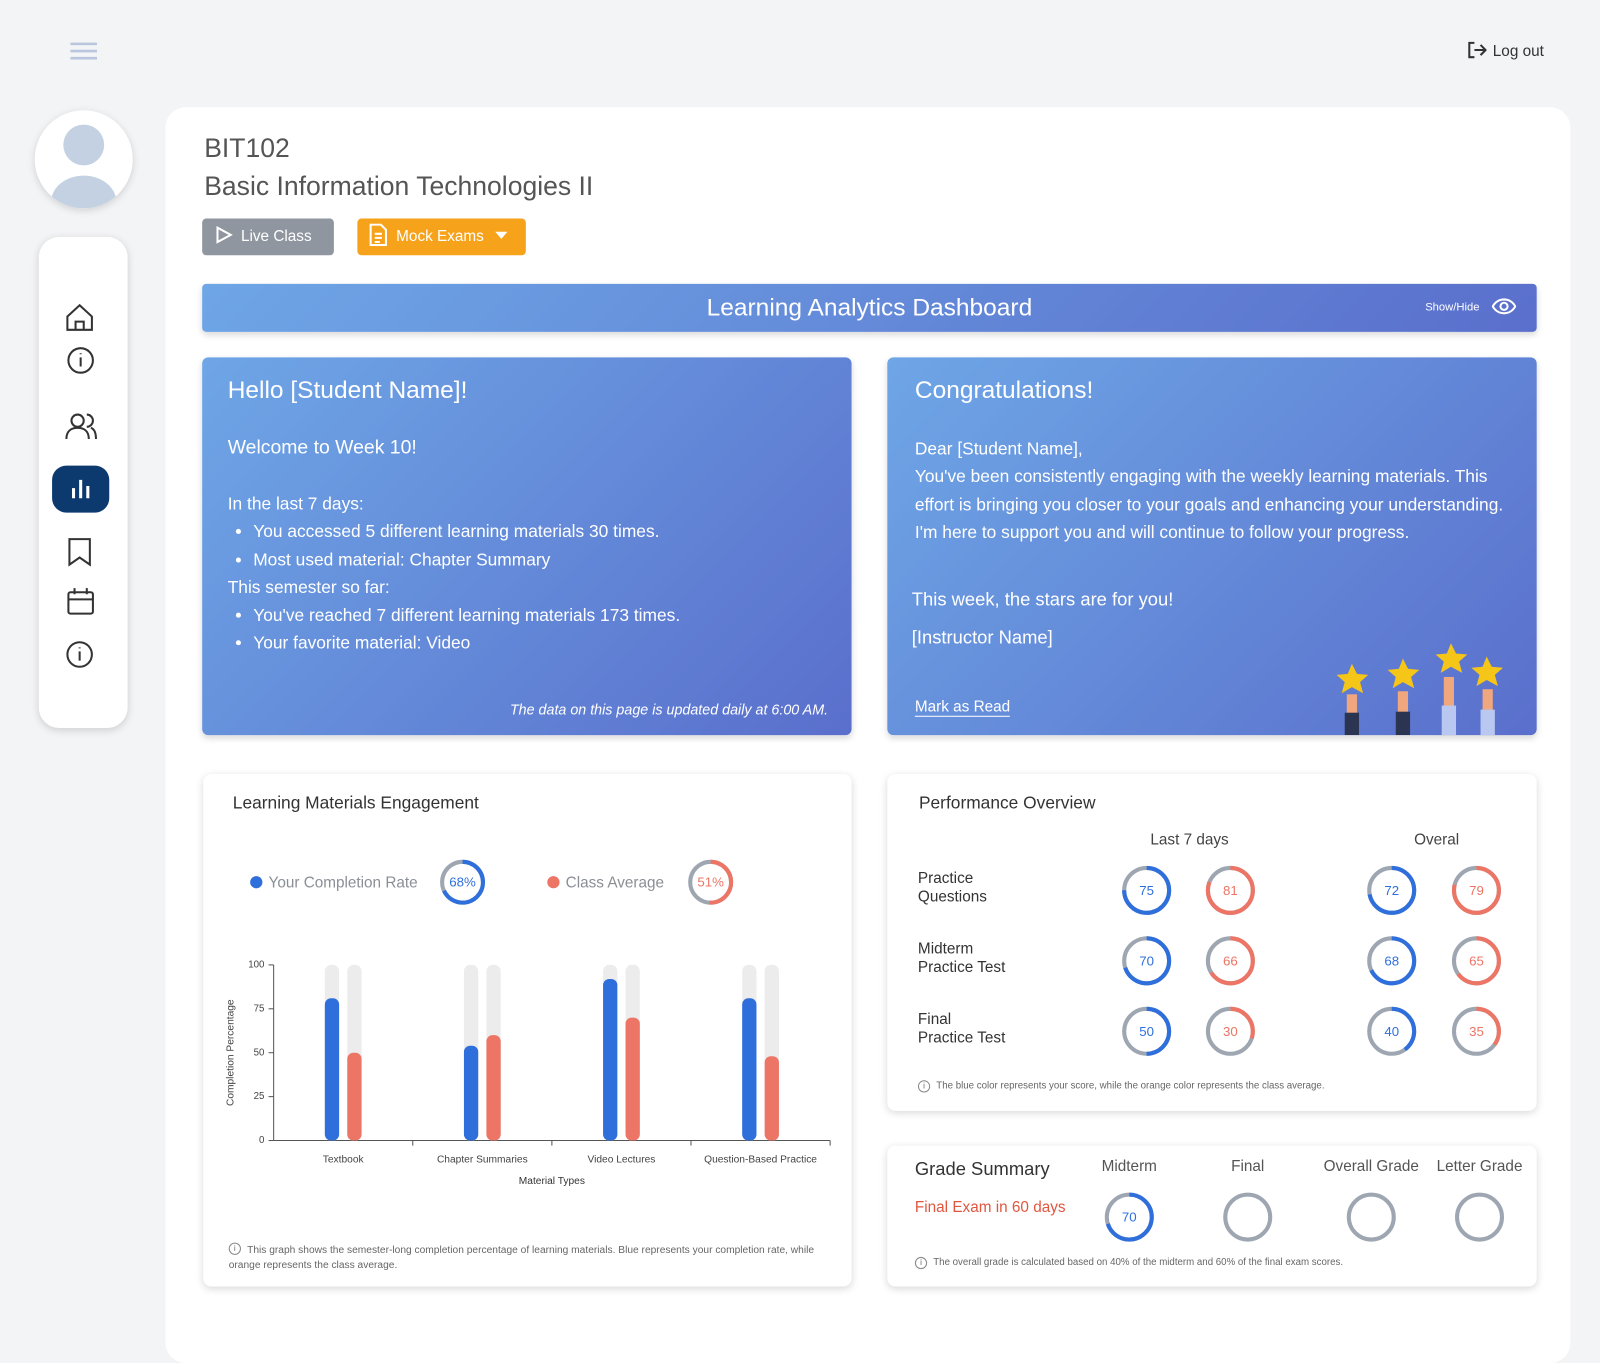 This screenshot has height=1363, width=1600. What do you see at coordinates (77, 420) in the screenshot?
I see `people-icon` at bounding box center [77, 420].